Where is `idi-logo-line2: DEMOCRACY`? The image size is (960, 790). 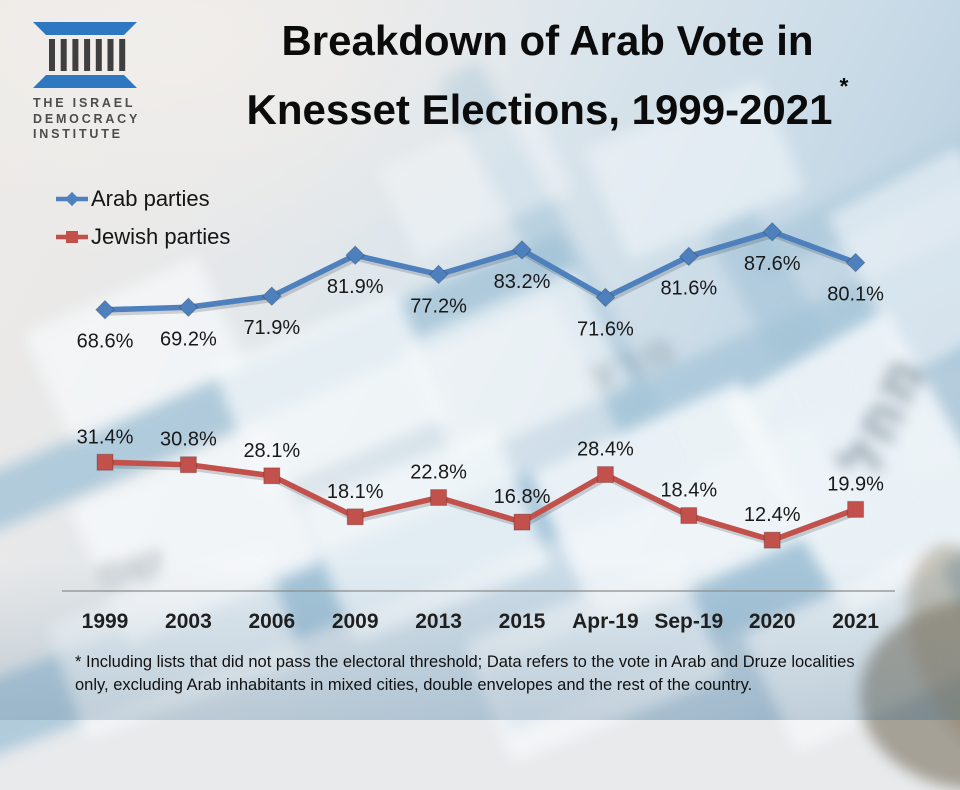
idi-logo-line2: DEMOCRACY is located at coordinates (87, 118).